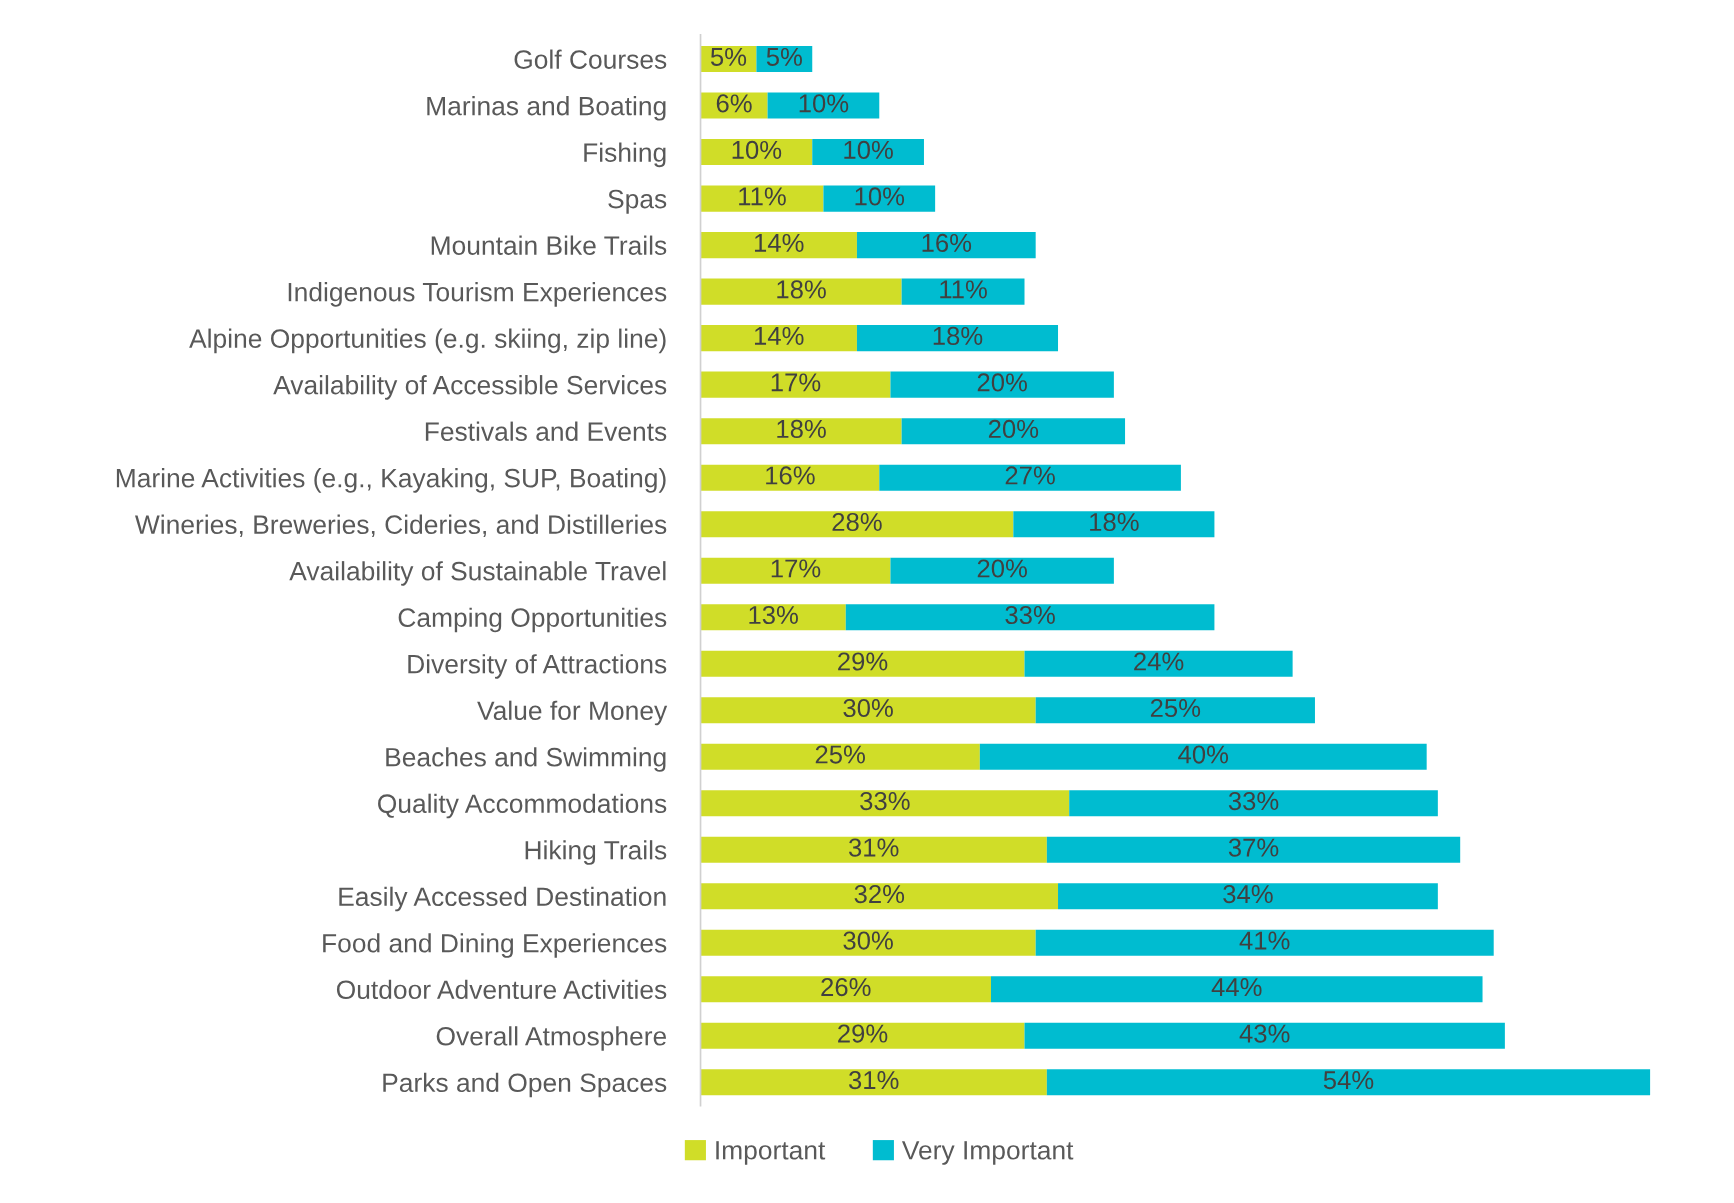 This screenshot has width=1734, height=1203. Describe the element at coordinates (572, 713) in the screenshot. I see `y-tick-label: Value for Money` at that location.